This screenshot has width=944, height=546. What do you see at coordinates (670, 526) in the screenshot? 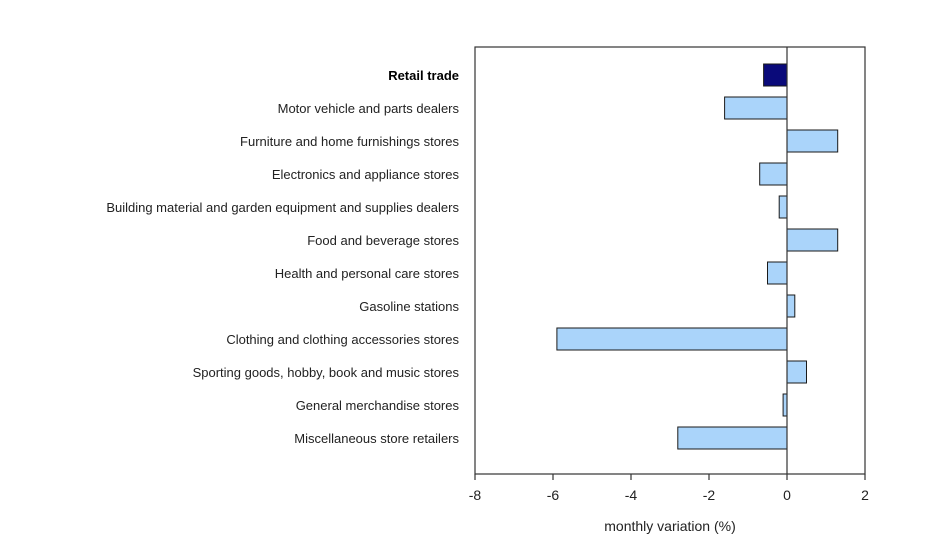
I see `x-axis-title: monthly variation (%)` at bounding box center [670, 526].